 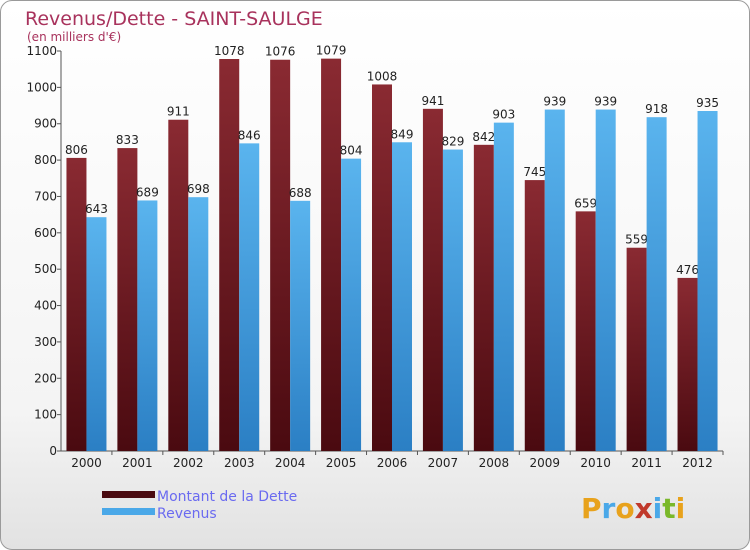 I want to click on y-tick-label: 700, so click(x=45, y=196).